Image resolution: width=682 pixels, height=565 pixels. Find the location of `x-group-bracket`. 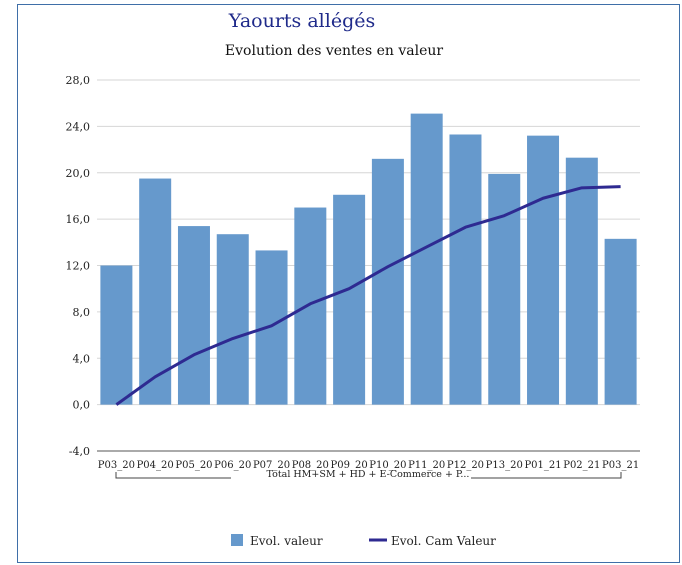

x-group-bracket is located at coordinates (368, 475).